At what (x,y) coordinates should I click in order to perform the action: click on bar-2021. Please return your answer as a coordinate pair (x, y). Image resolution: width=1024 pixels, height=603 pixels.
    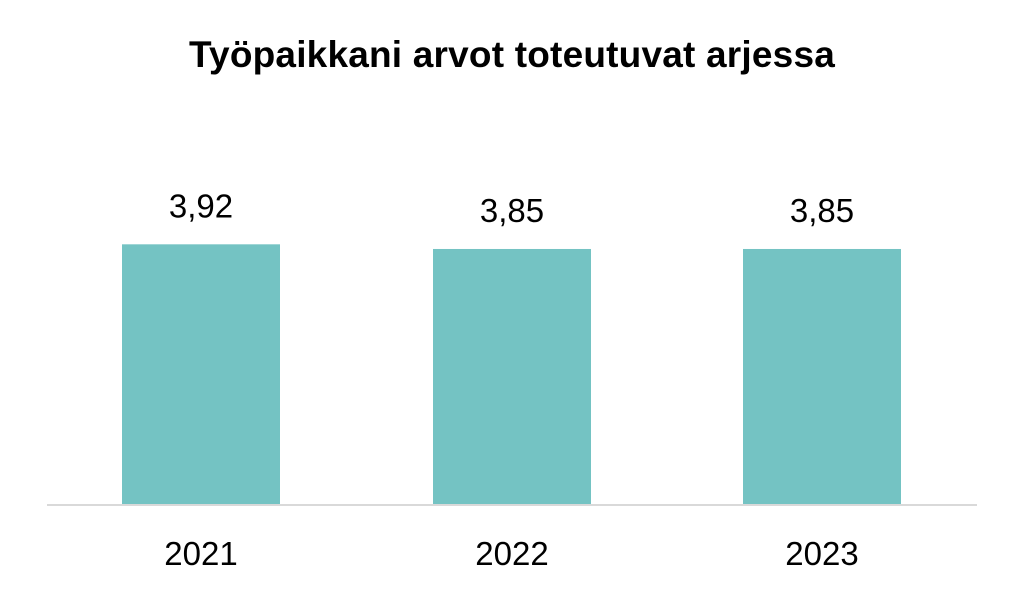
    Looking at the image, I should click on (201, 374).